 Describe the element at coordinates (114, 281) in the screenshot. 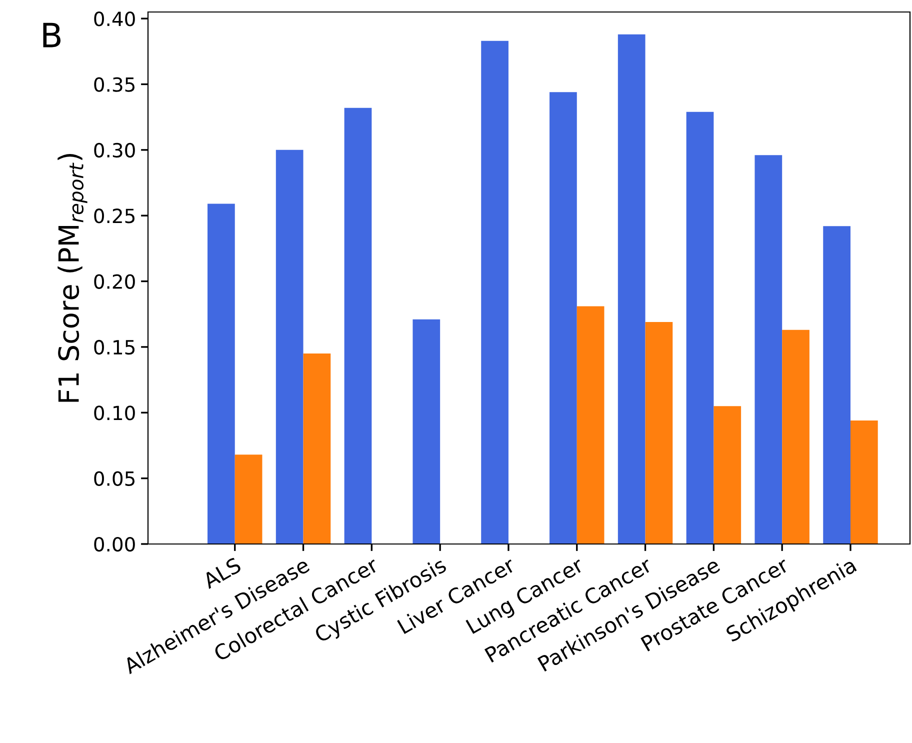

I see `y-tick-label: 0.20` at that location.